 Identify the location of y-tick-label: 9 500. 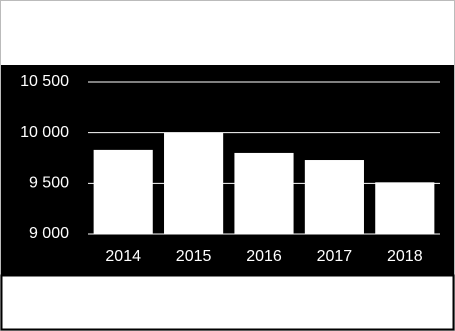
(49, 183).